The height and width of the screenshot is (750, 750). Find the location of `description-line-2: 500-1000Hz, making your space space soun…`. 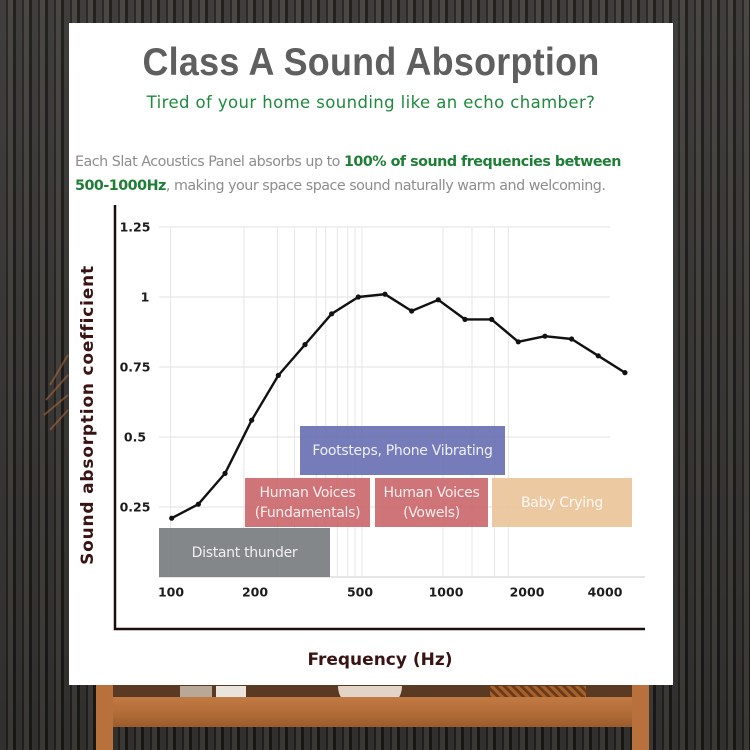

description-line-2: 500-1000Hz, making your space space soun… is located at coordinates (371, 186).